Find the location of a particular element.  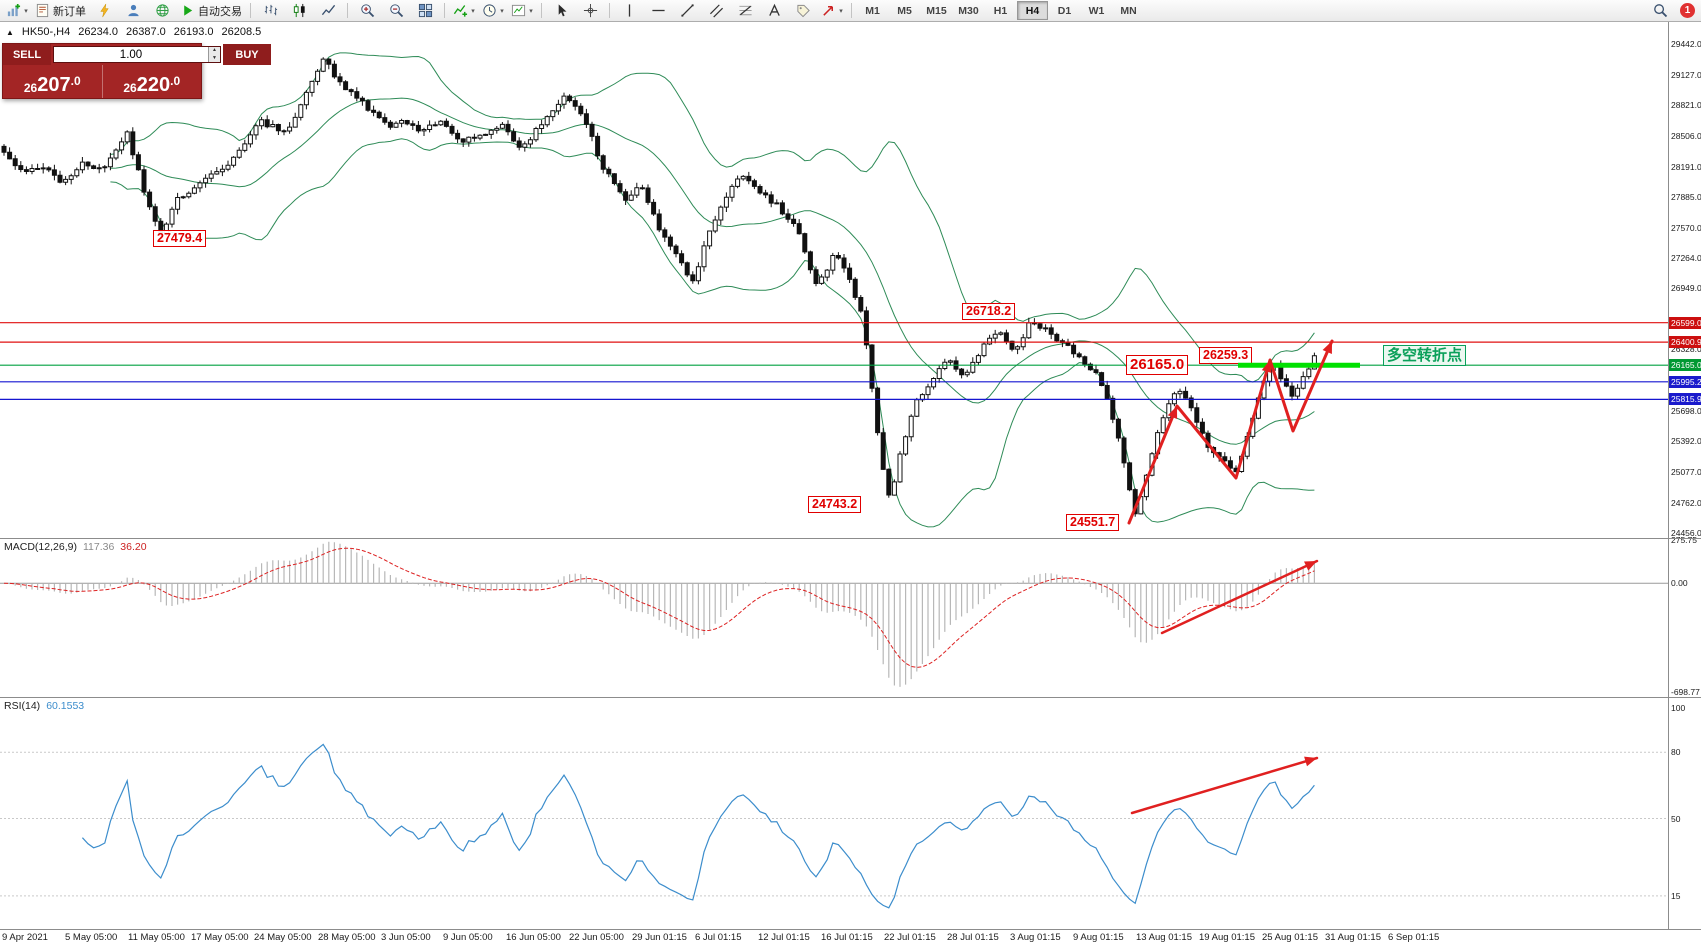

templates-button: ▾ is located at coordinates (522, 11).